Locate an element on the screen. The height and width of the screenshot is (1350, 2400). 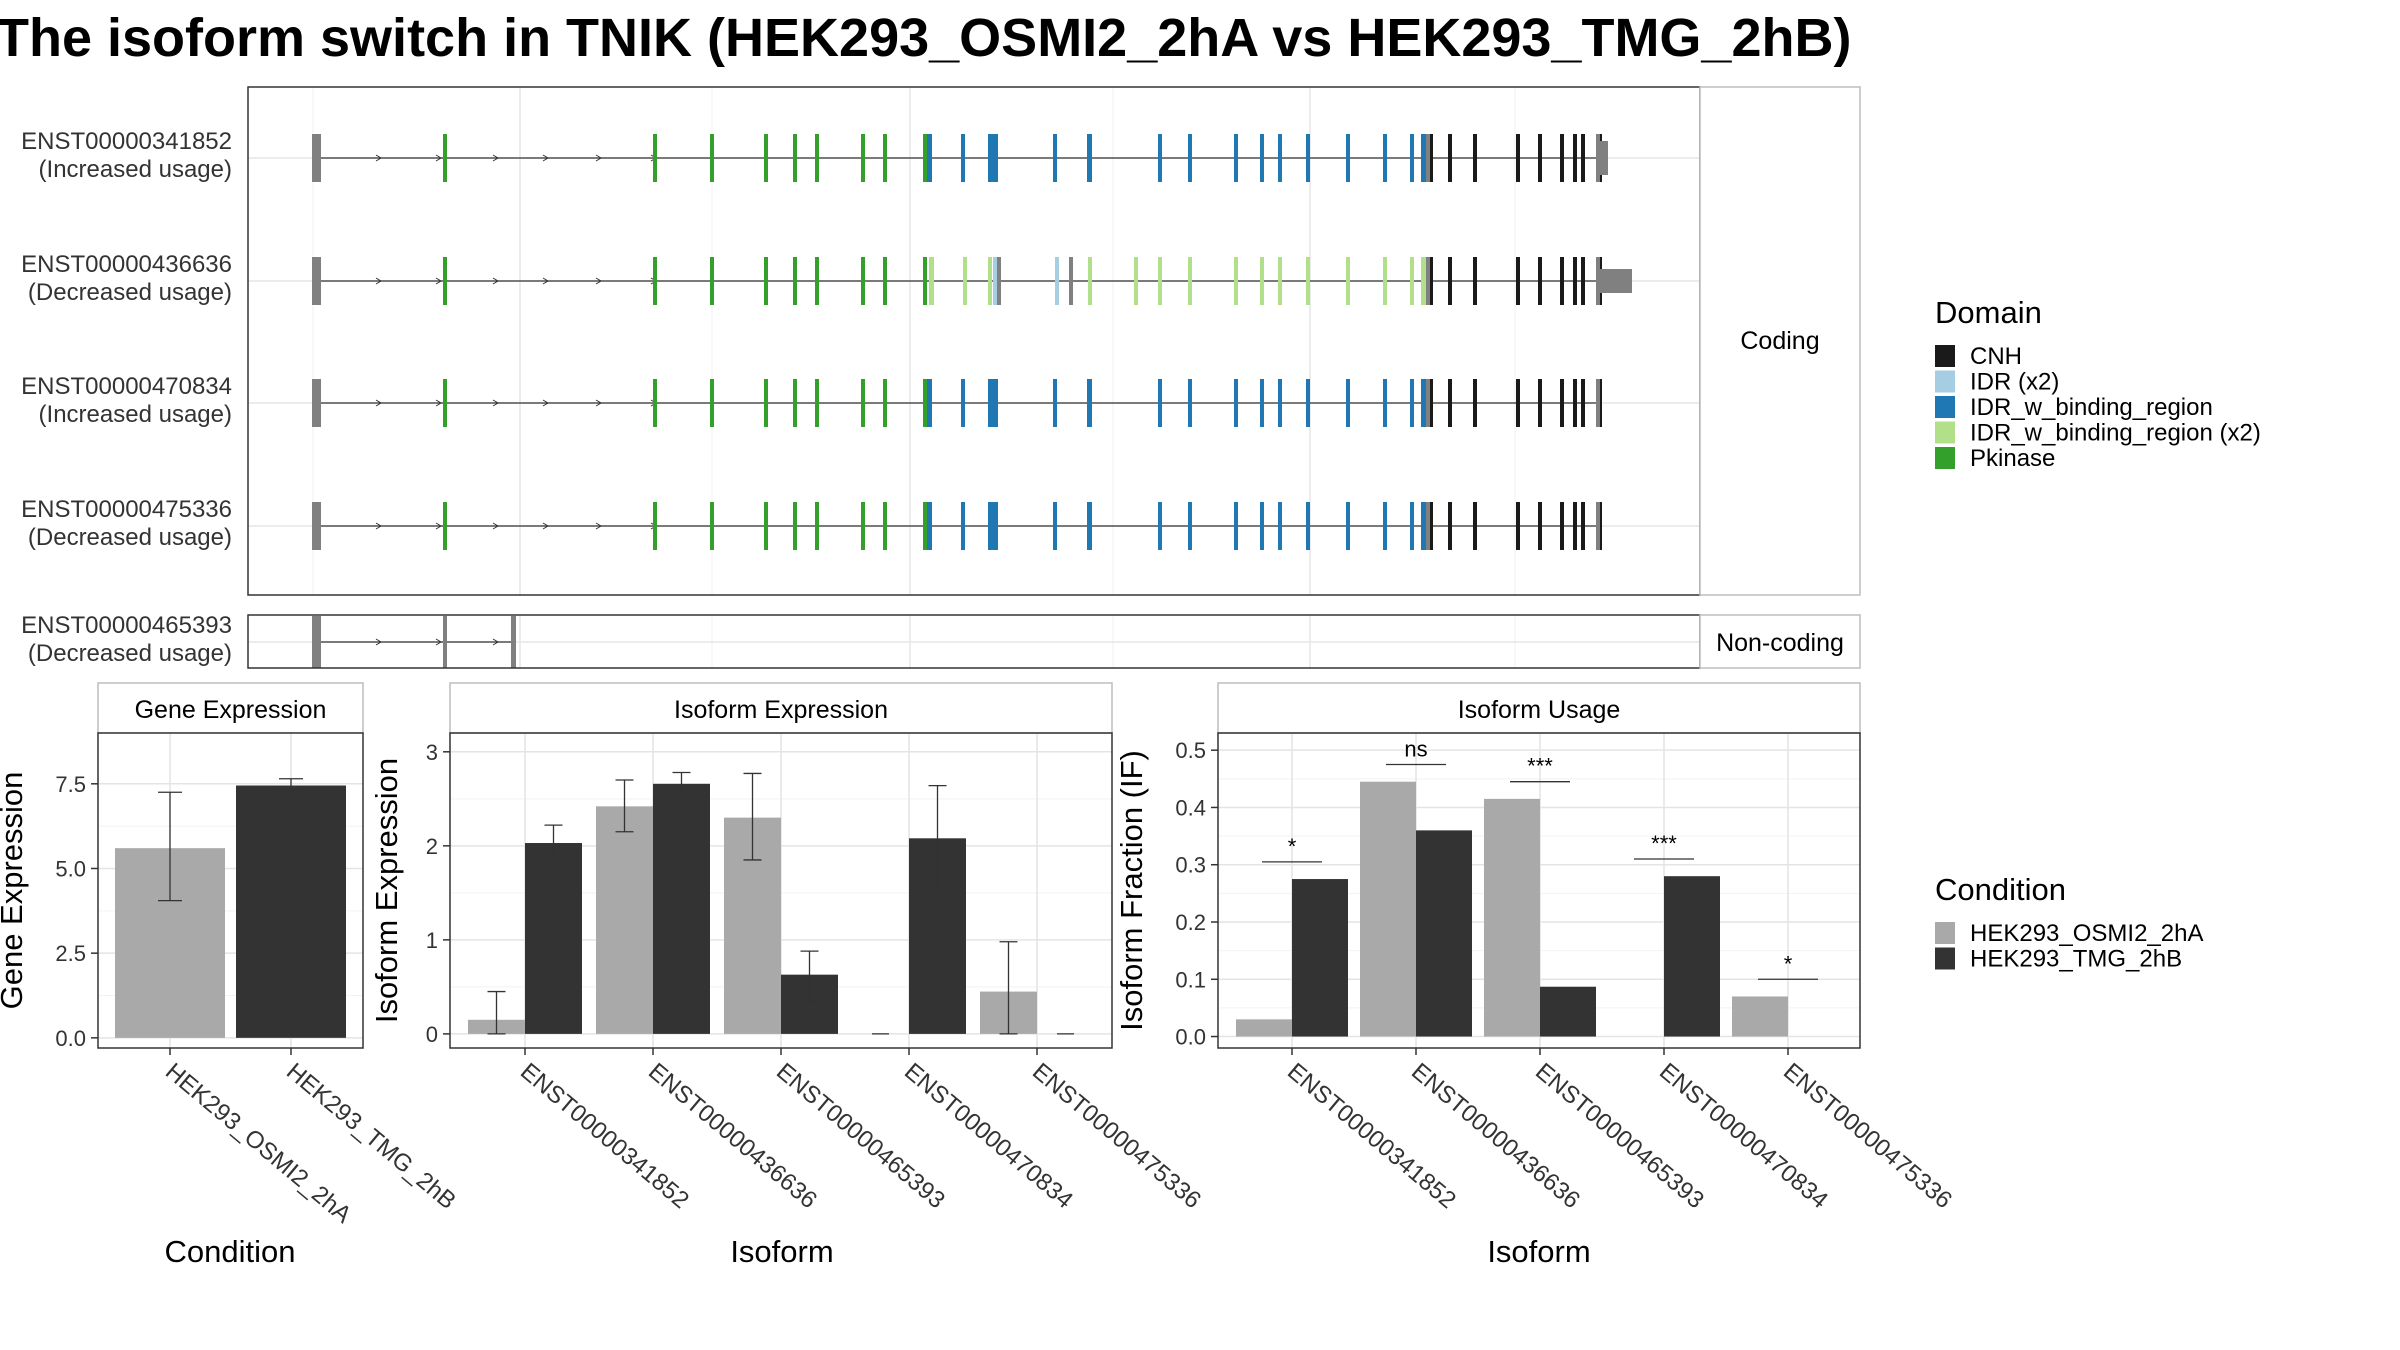
y-tick-label: 1 is located at coordinates (432, 940).